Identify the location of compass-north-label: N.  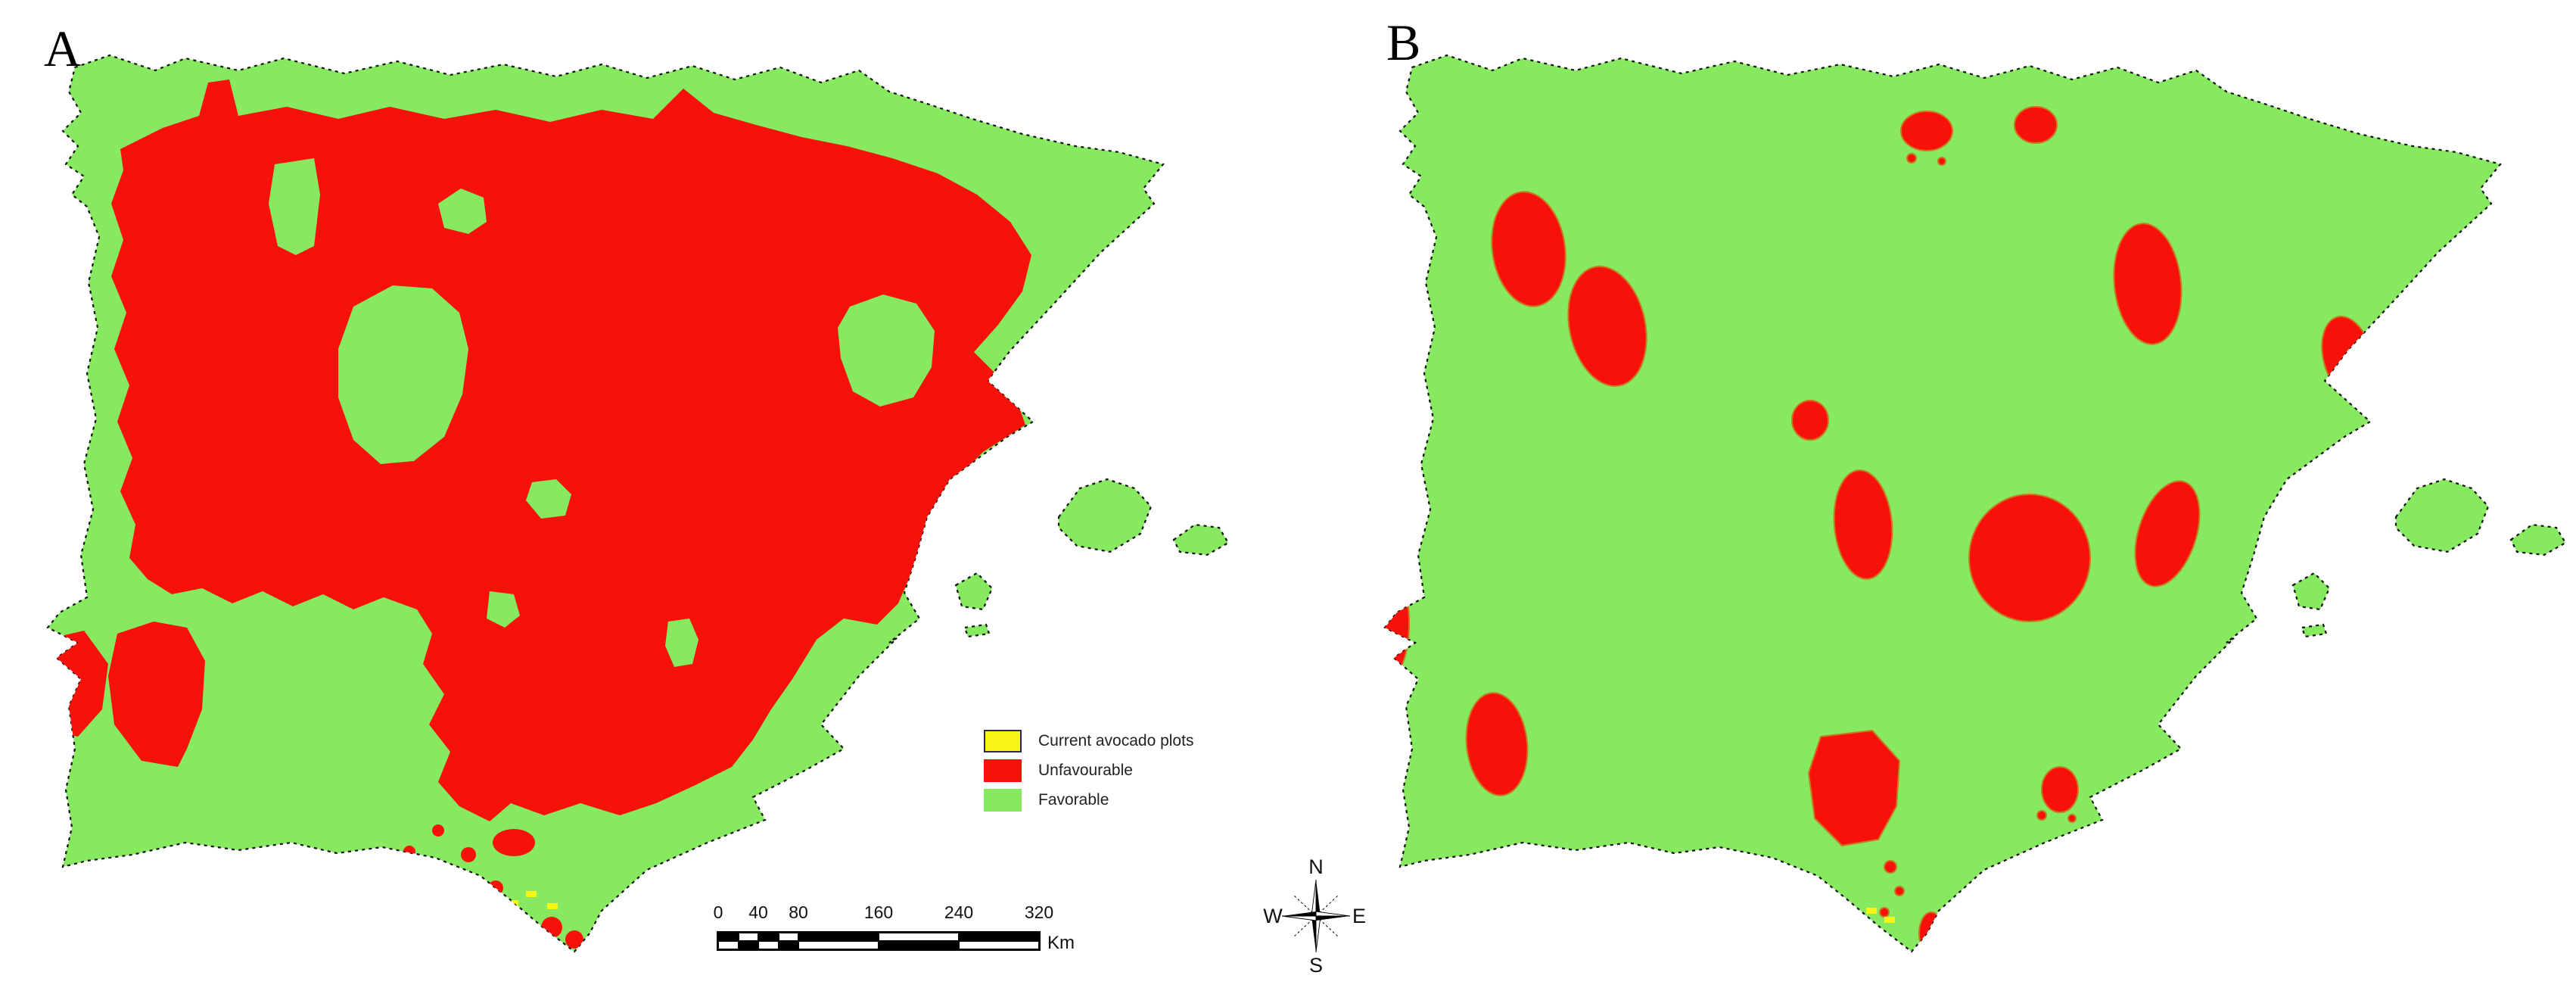
(1316, 866).